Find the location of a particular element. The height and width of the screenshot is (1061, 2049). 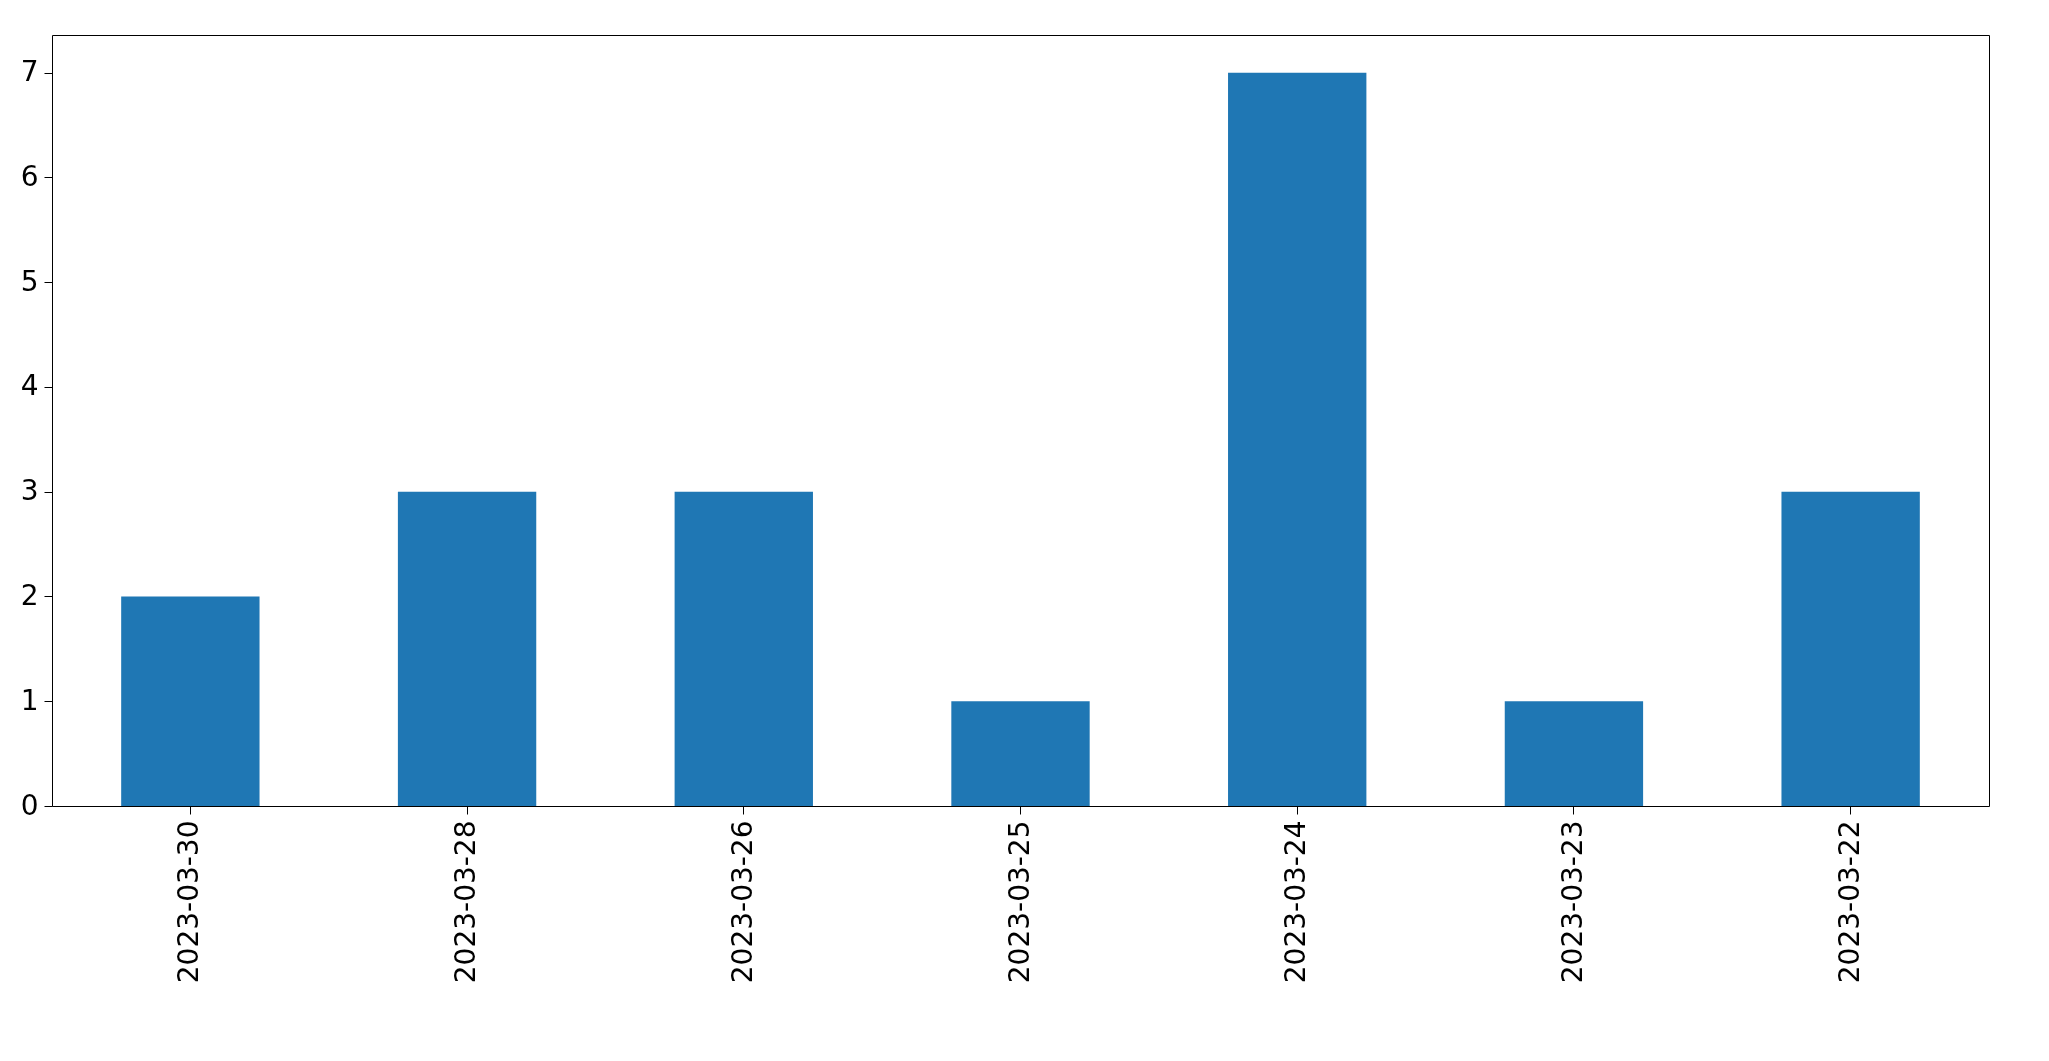

y-tick-label: 6 is located at coordinates (29, 176).